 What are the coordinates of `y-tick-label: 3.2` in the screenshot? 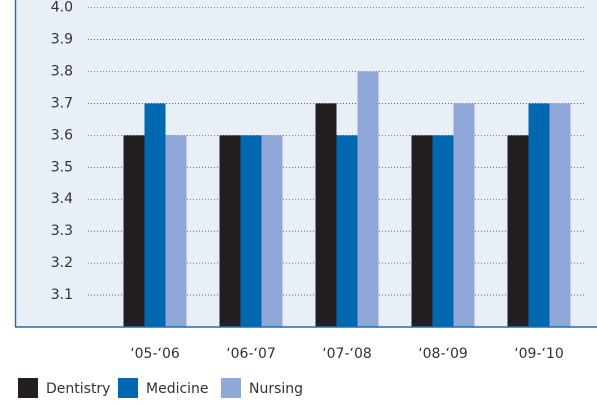 It's located at (62, 263).